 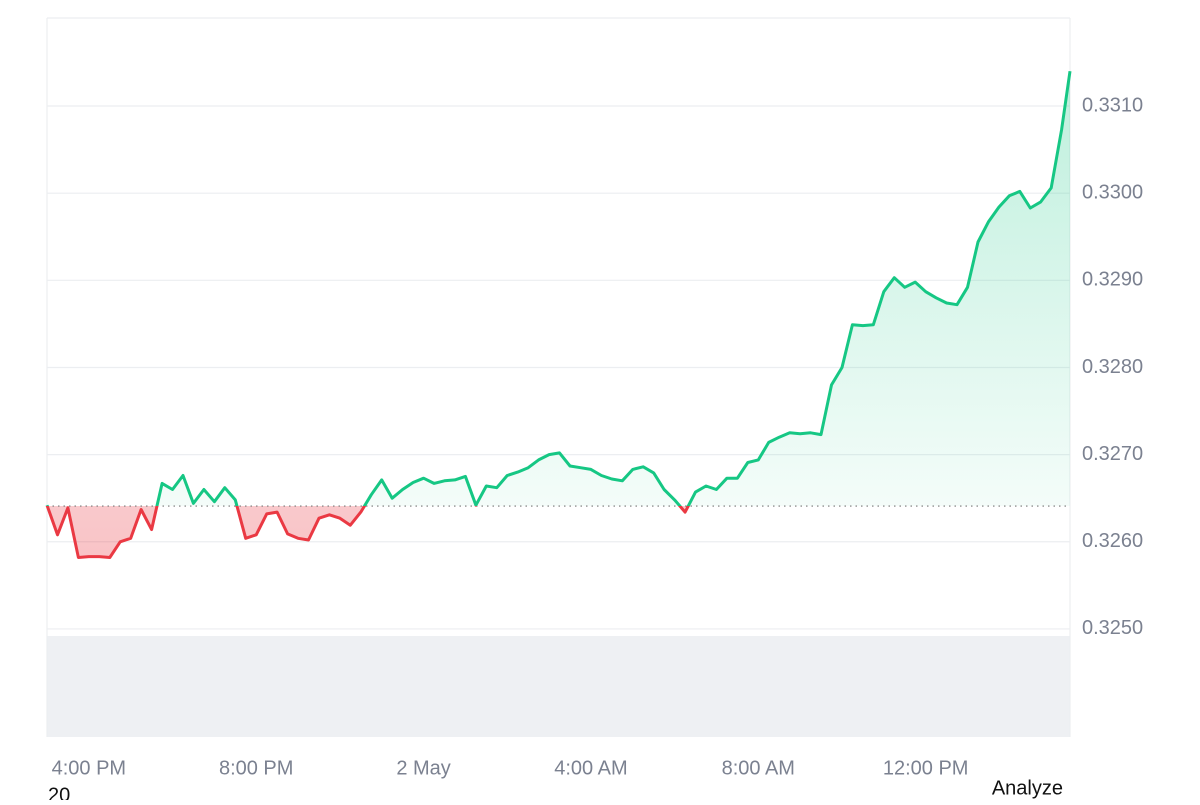 I want to click on x-tick-label: 4:00 PM, so click(x=89, y=768).